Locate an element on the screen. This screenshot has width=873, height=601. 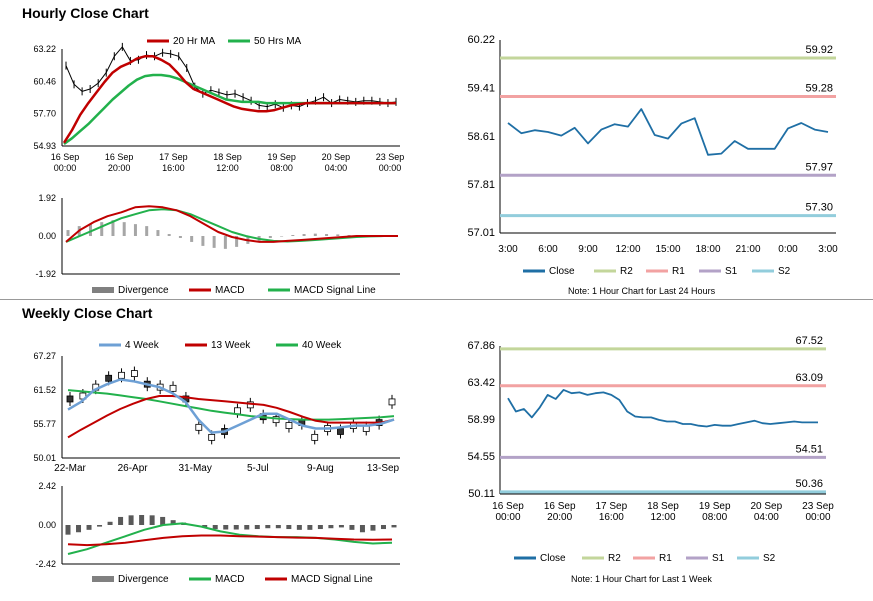
weekly-pivot-xtick-4-a: 19 Sep is located at coordinates (715, 506).